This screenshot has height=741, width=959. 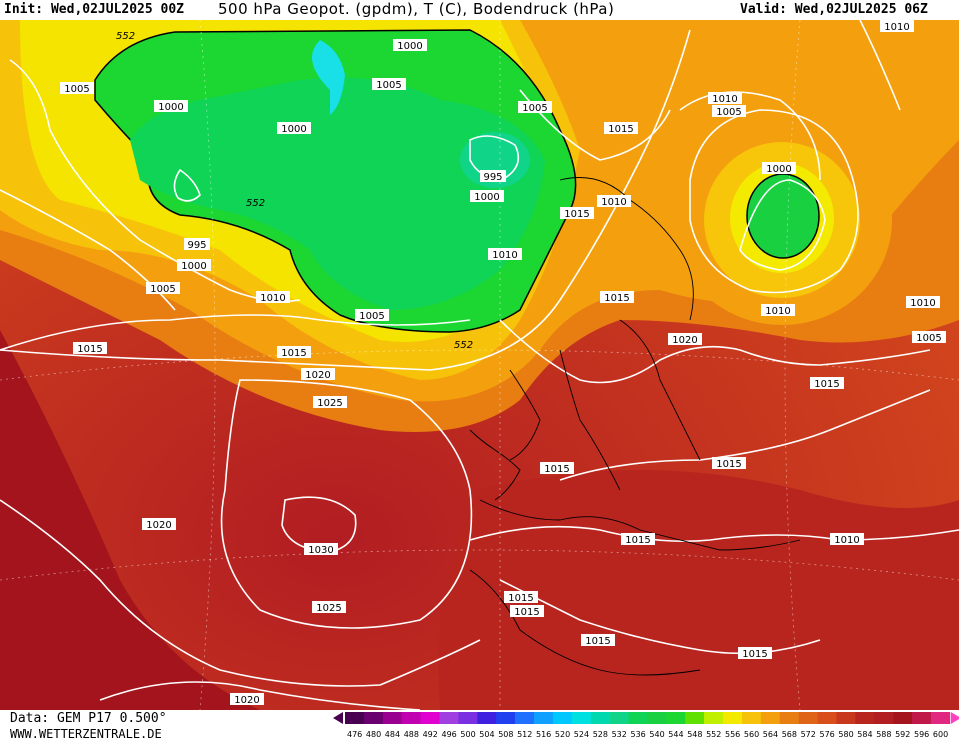 What do you see at coordinates (524, 734) in the screenshot?
I see `scale-label: 512` at bounding box center [524, 734].